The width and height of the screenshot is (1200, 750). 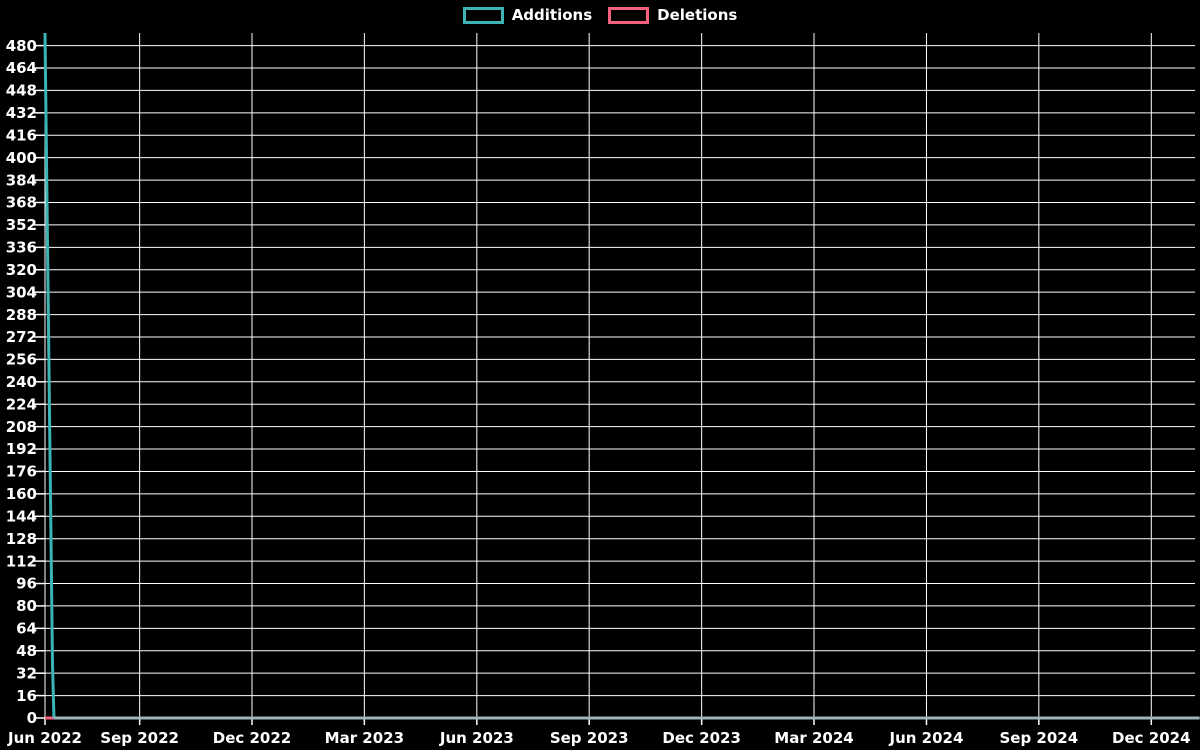 I want to click on y-tick-label: 96, so click(x=26, y=584).